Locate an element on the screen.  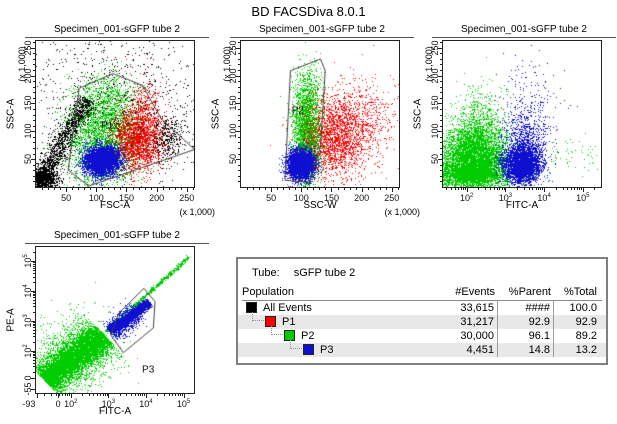
plot-area: P2 is located at coordinates (320, 114).